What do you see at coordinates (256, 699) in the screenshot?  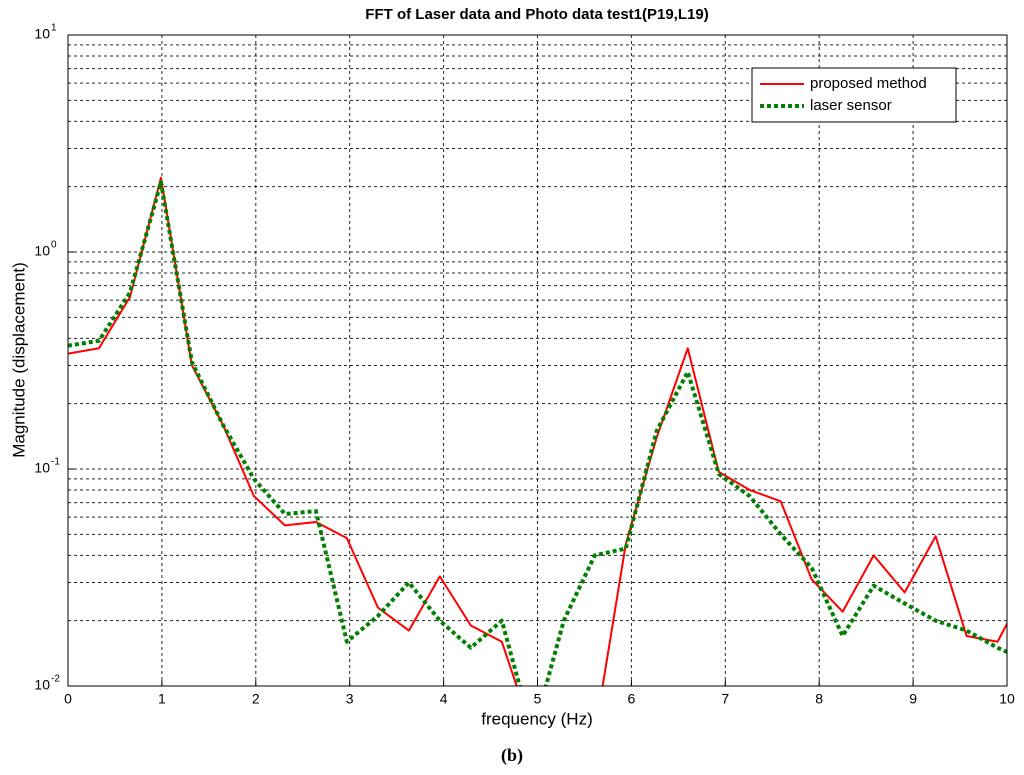 I see `x-tick-label: 2` at bounding box center [256, 699].